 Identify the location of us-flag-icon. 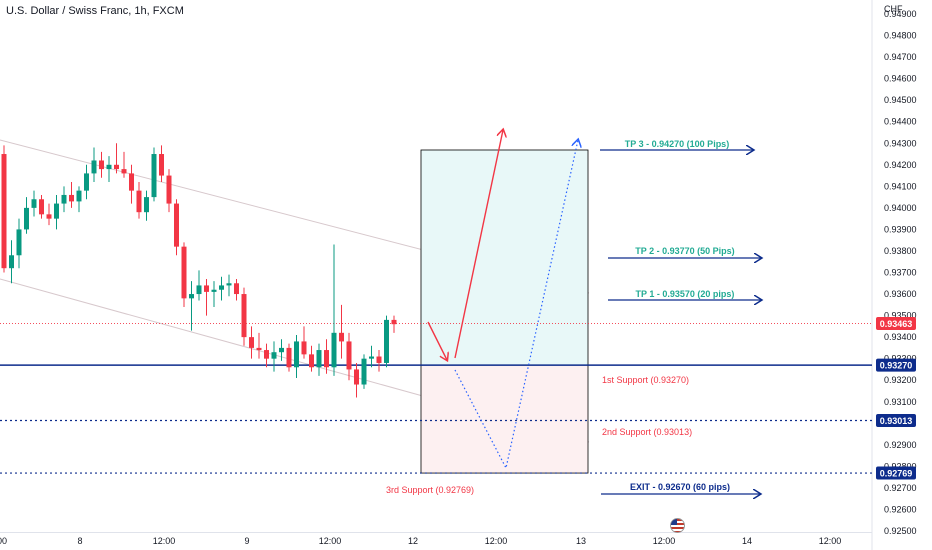
(677, 525).